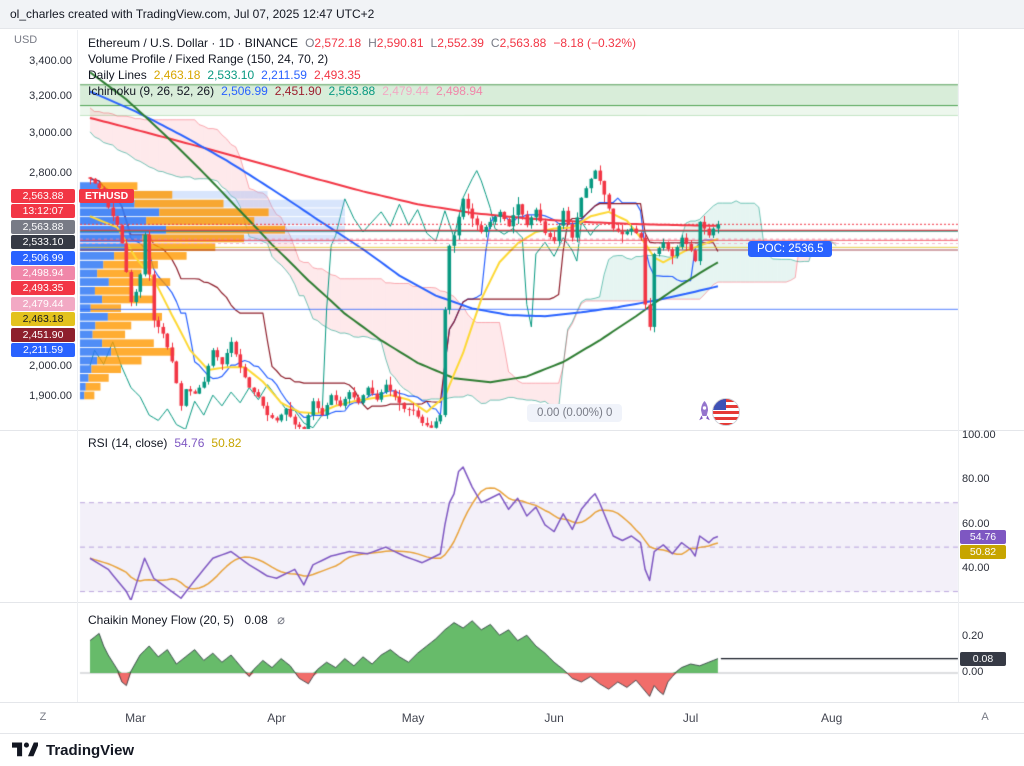 Image resolution: width=1024 pixels, height=766 pixels. Describe the element at coordinates (554, 718) in the screenshot. I see `time-axis-month-jun: Jun` at that location.